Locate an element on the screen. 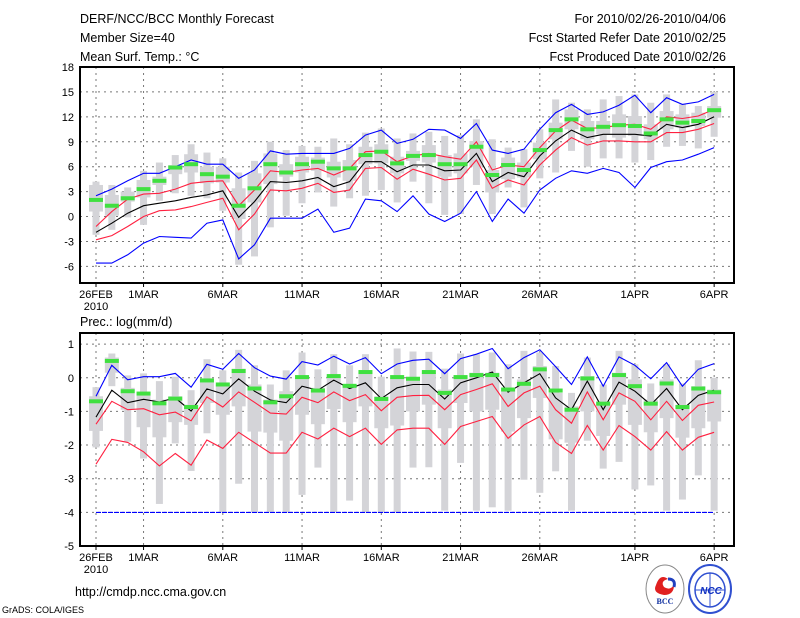  x-tick-label: 1MAR is located at coordinates (143, 295).